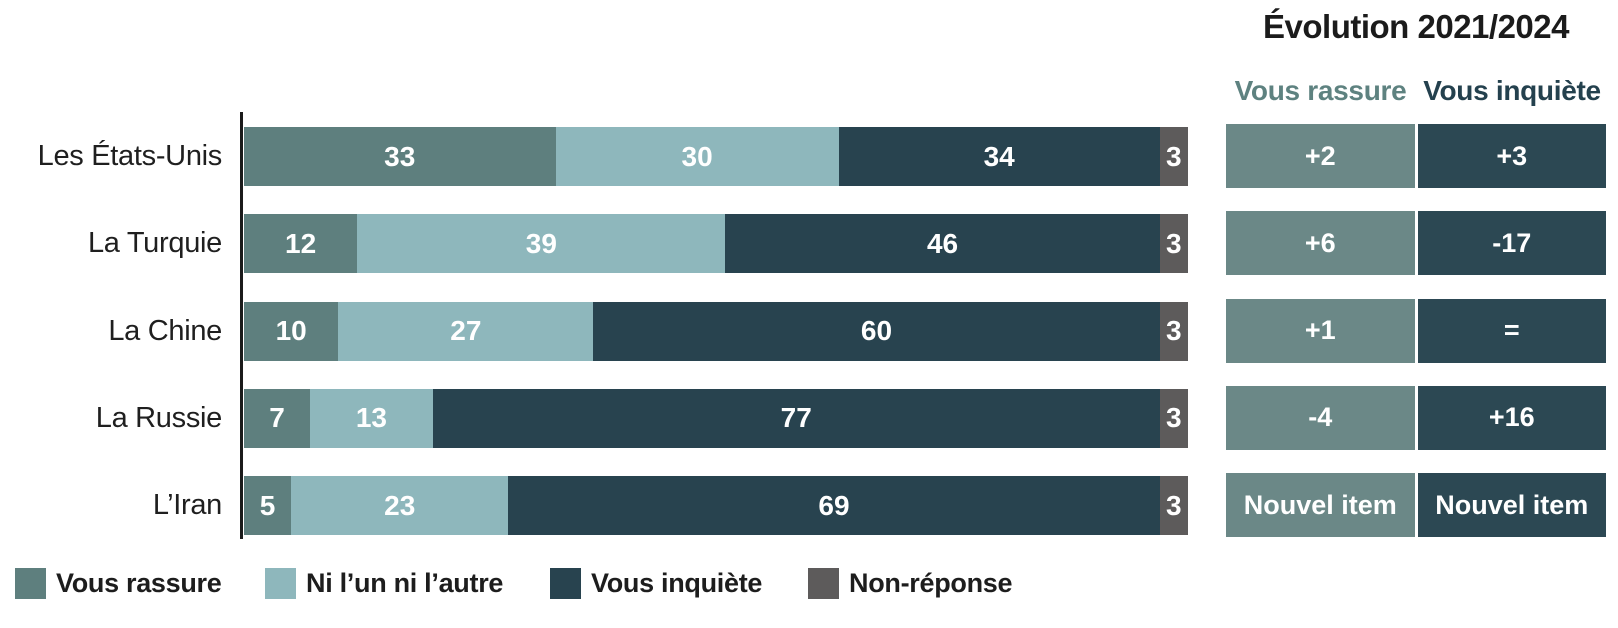 Image resolution: width=1618 pixels, height=628 pixels. I want to click on bar-segment: 30, so click(697, 156).